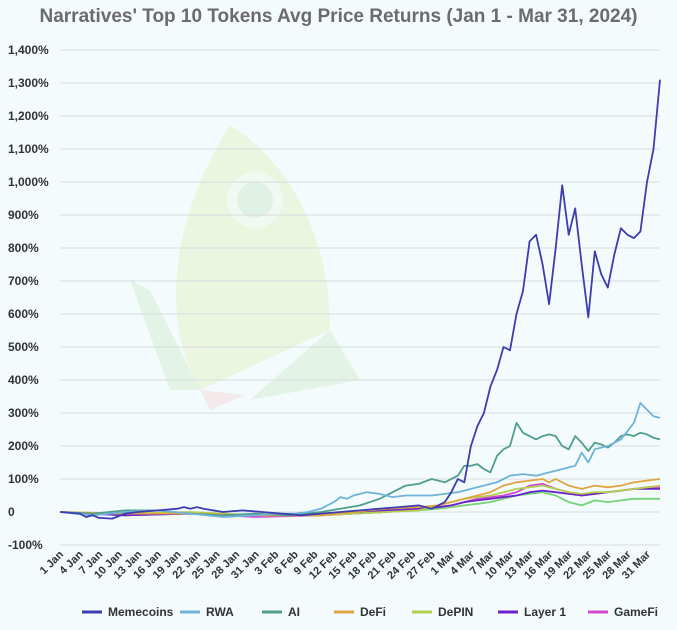 The height and width of the screenshot is (630, 677). What do you see at coordinates (545, 612) in the screenshot?
I see `legend-label: Layer 1` at bounding box center [545, 612].